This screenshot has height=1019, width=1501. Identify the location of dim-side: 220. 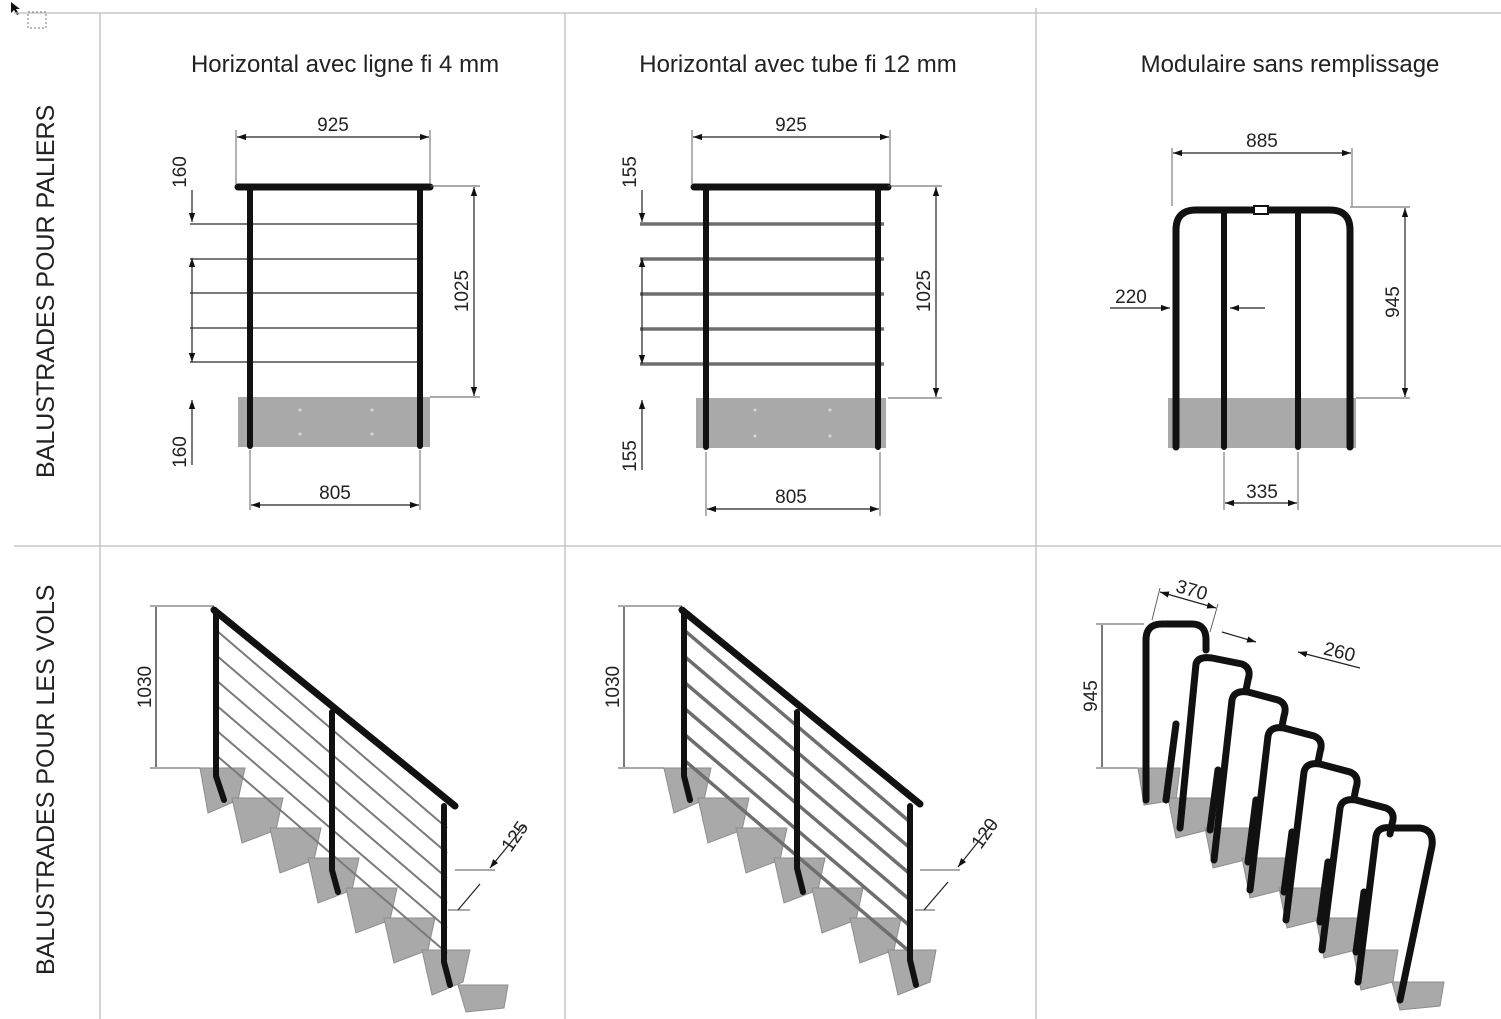
(1131, 297).